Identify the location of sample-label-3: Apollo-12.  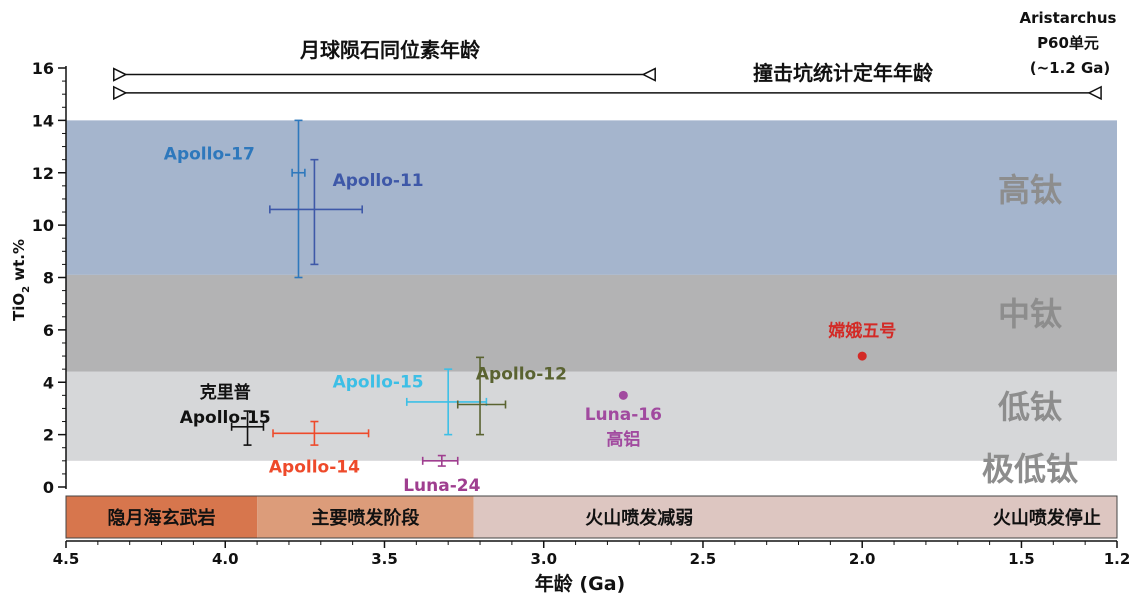
(521, 375).